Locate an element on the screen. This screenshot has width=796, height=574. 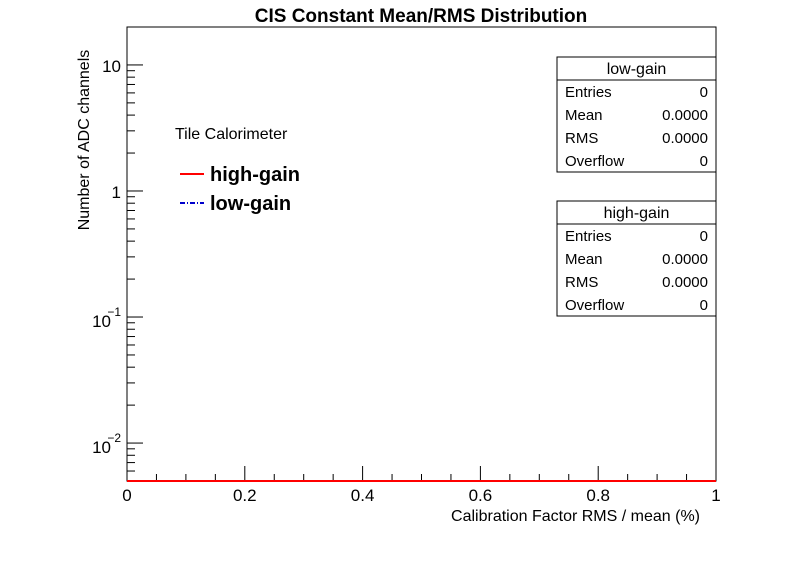
x-tick-label: 0.6 is located at coordinates (481, 495).